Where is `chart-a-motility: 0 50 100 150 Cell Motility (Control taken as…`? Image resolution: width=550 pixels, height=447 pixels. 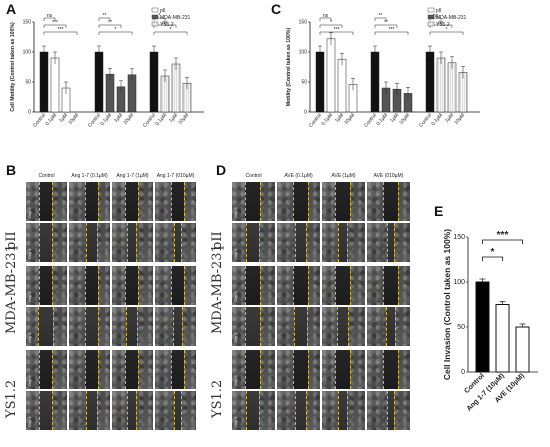
chart-a-motility: 0 50 100 150 Cell Motility (Control taken as… is located at coordinates (107, 68).